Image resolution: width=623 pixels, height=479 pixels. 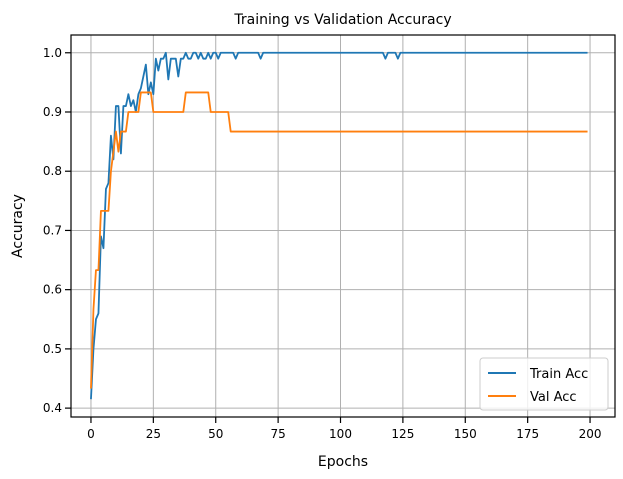 I want to click on y-tick-label: 0.5, so click(x=52, y=349).